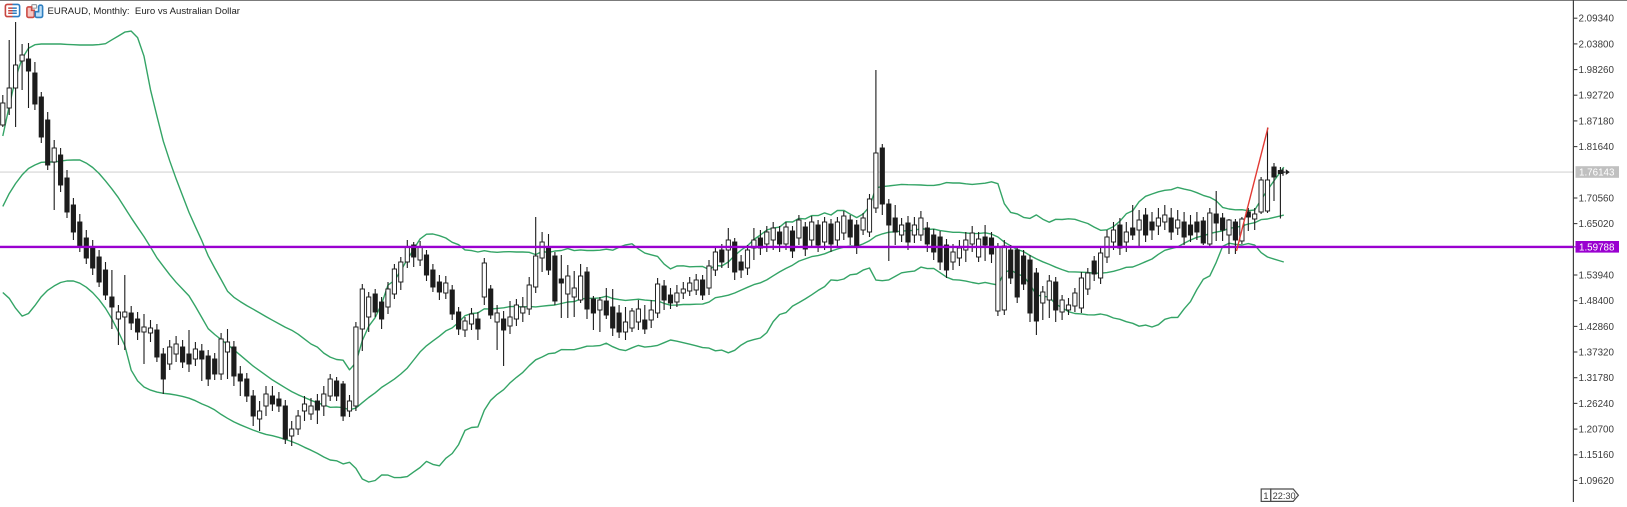 The image size is (1627, 507). Describe the element at coordinates (1597, 247) in the screenshot. I see `svg-text: 1.59788` at that location.